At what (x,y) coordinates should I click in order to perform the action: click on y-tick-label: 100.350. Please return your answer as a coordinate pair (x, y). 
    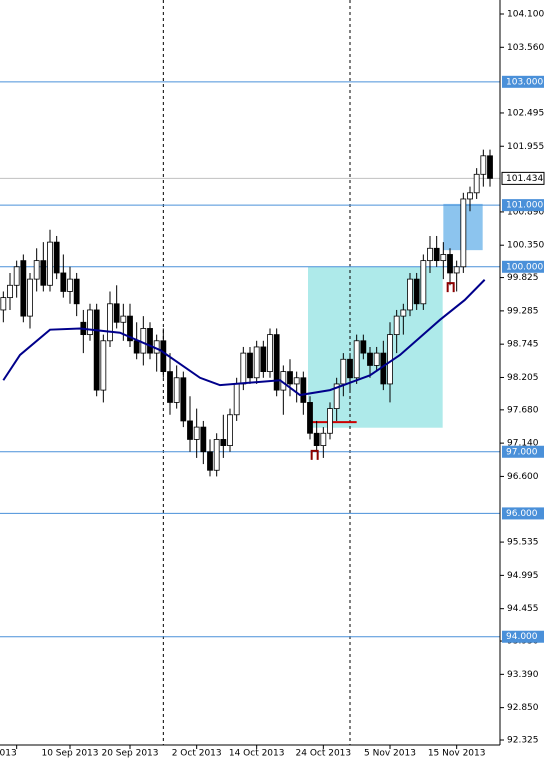
    Looking at the image, I should click on (525, 246).